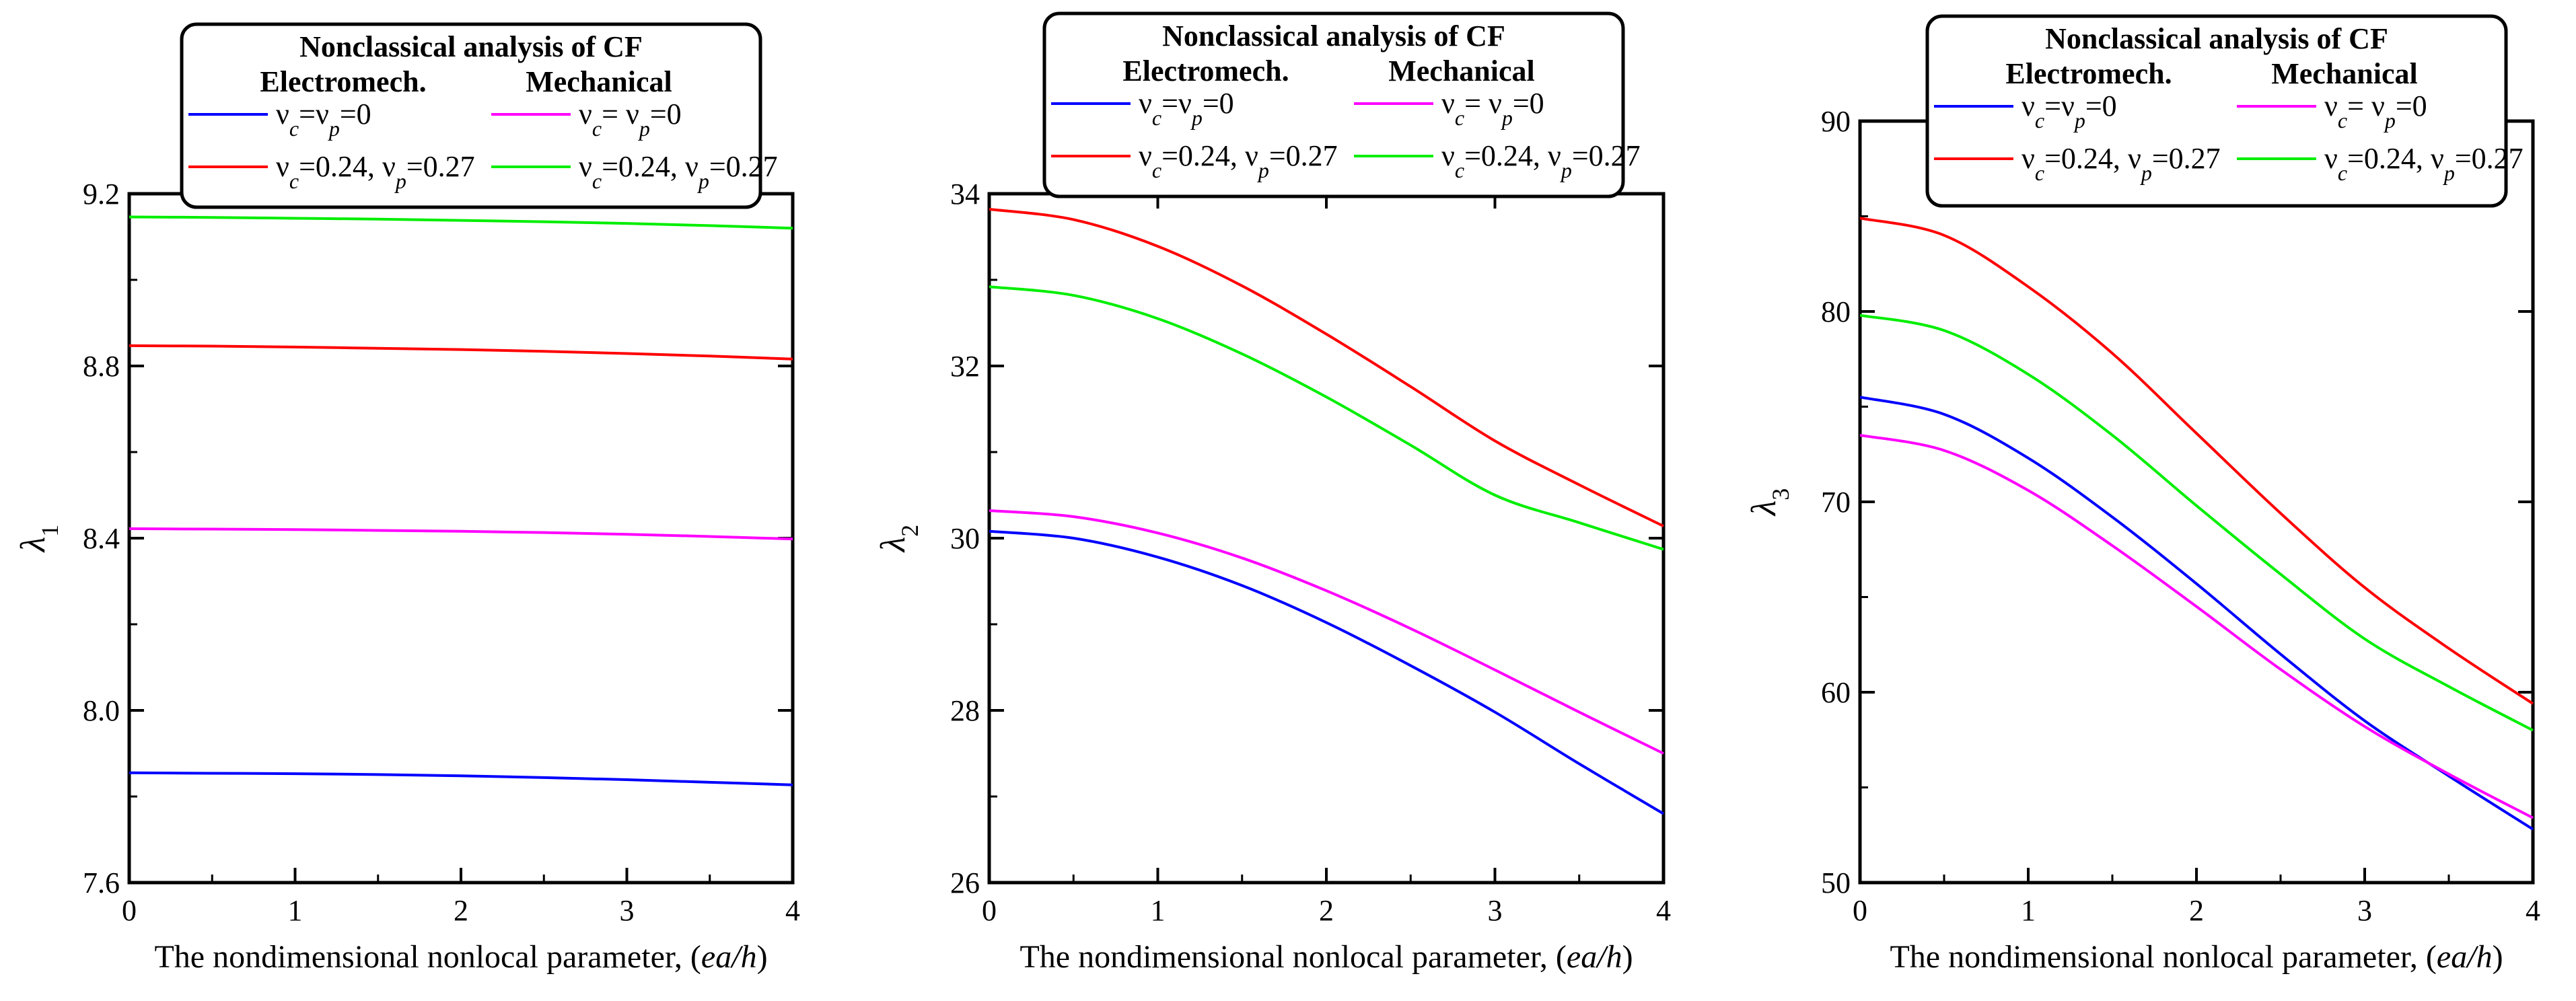 Image resolution: width=2576 pixels, height=1001 pixels. I want to click on y-tick-label: 8.0, so click(101, 710).